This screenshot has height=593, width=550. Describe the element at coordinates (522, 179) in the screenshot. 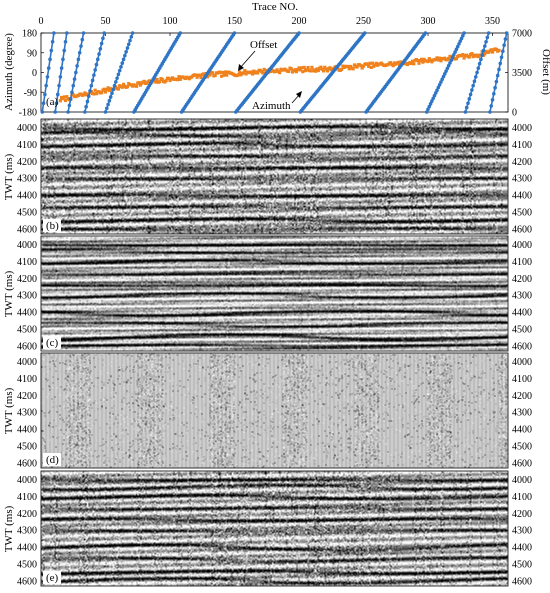

I see `twt-tick-label-right: 4300` at that location.